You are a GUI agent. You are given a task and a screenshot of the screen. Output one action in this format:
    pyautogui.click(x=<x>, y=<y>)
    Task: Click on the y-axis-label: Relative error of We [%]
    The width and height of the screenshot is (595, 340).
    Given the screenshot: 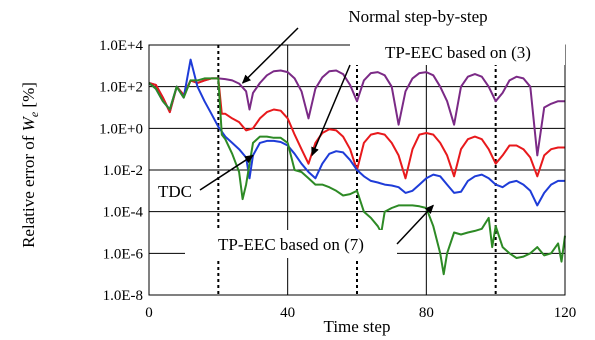 What is the action you would take?
    pyautogui.click(x=30, y=165)
    